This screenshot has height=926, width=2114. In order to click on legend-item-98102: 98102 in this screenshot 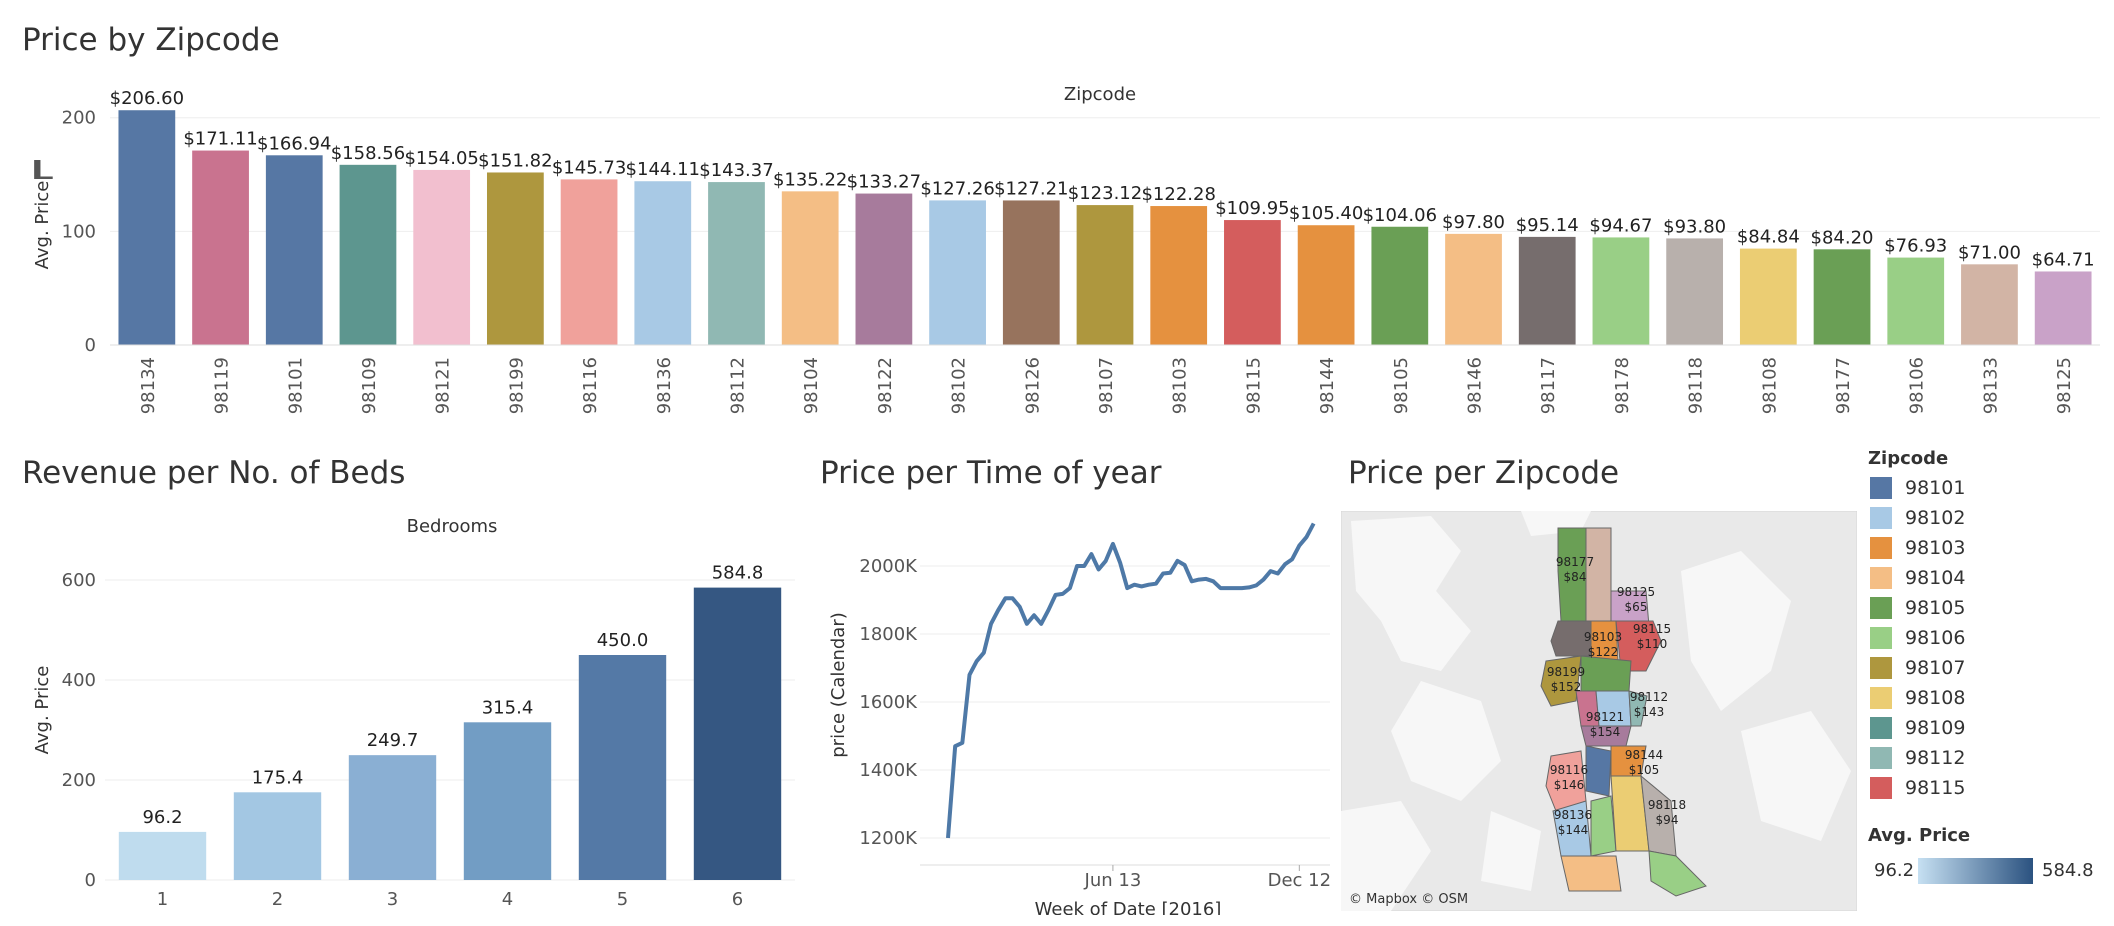, I will do `click(1917, 518)`.